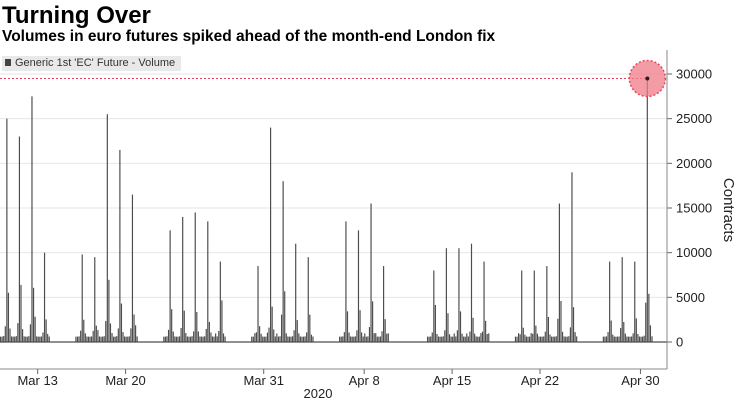 The width and height of the screenshot is (740, 416). What do you see at coordinates (640, 380) in the screenshot?
I see `x-tick-label: Apr 30` at bounding box center [640, 380].